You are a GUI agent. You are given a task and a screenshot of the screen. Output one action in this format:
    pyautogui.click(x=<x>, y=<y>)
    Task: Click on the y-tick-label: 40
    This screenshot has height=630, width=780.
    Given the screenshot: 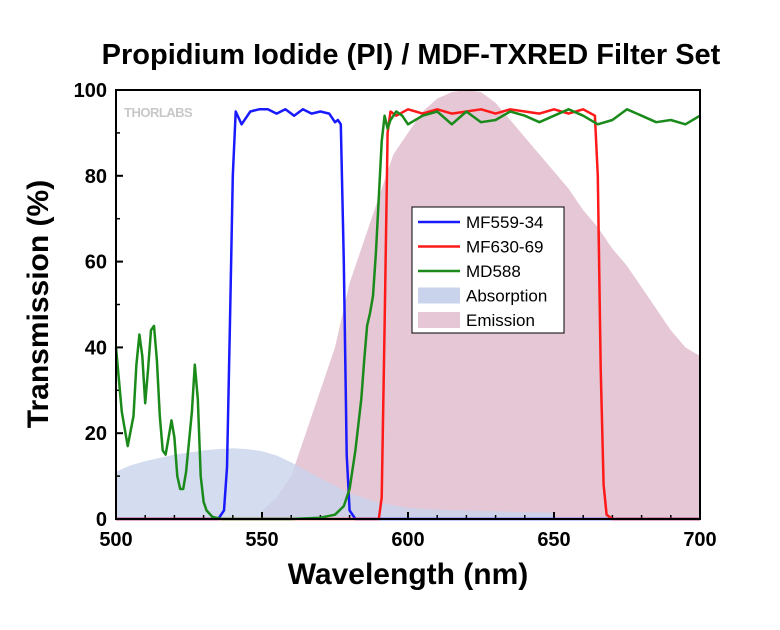 What is the action you would take?
    pyautogui.click(x=96, y=348)
    